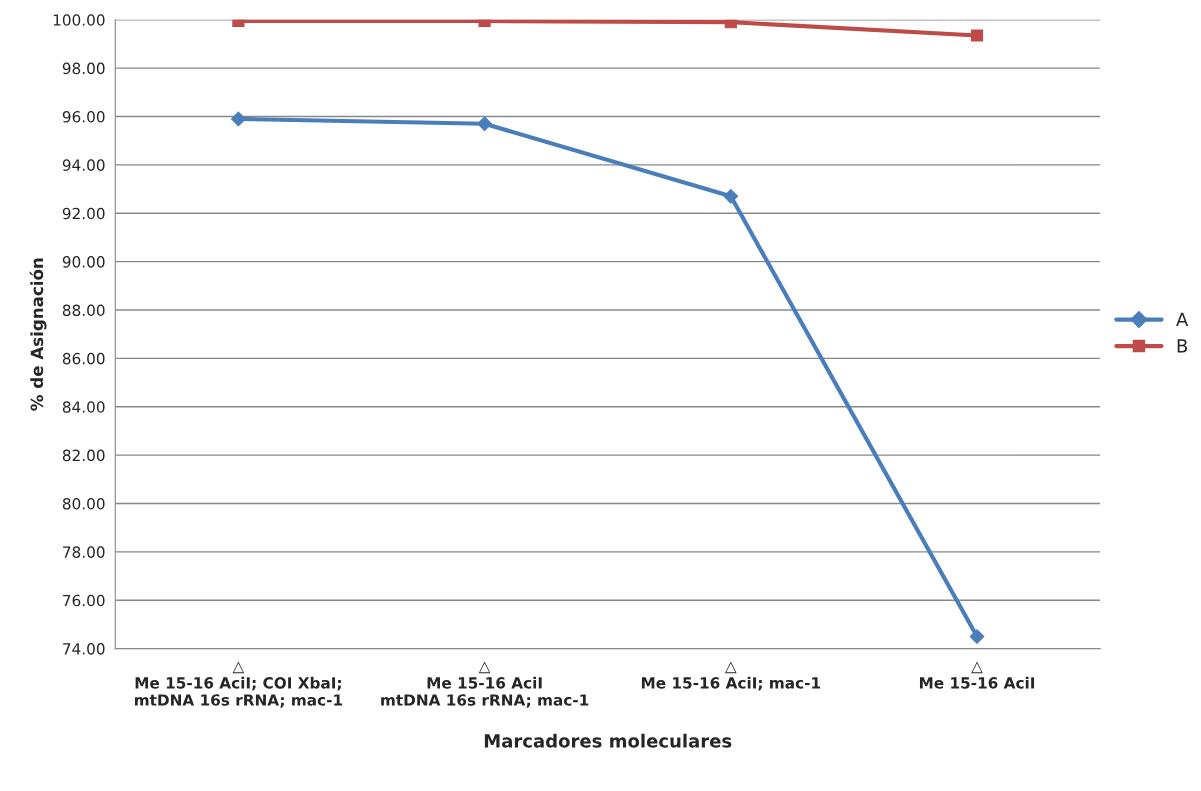 This screenshot has width=1201, height=791. Describe the element at coordinates (83, 310) in the screenshot. I see `y-tick-label: 88.00` at that location.